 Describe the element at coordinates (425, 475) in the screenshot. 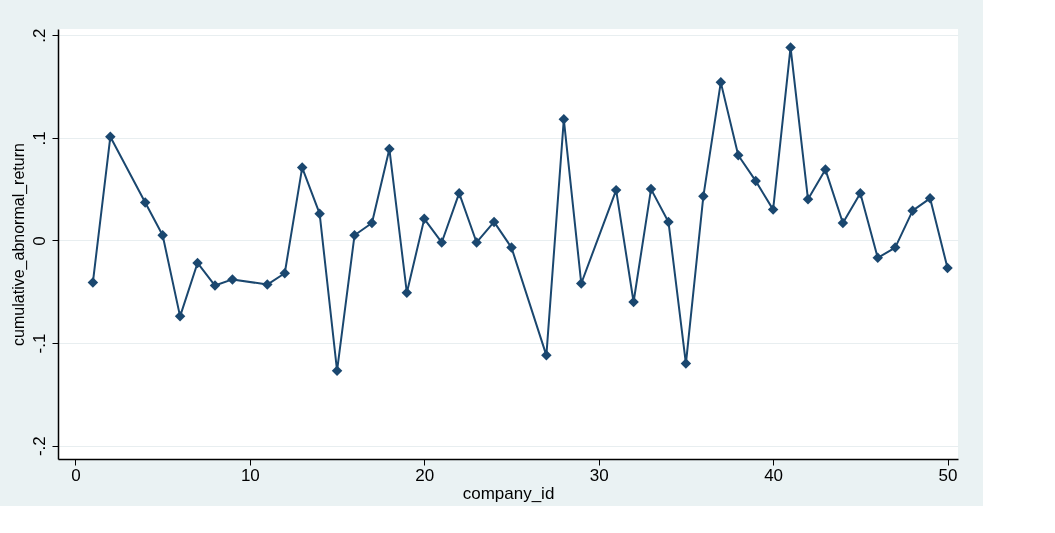

I see `x-tick-label: 20` at that location.